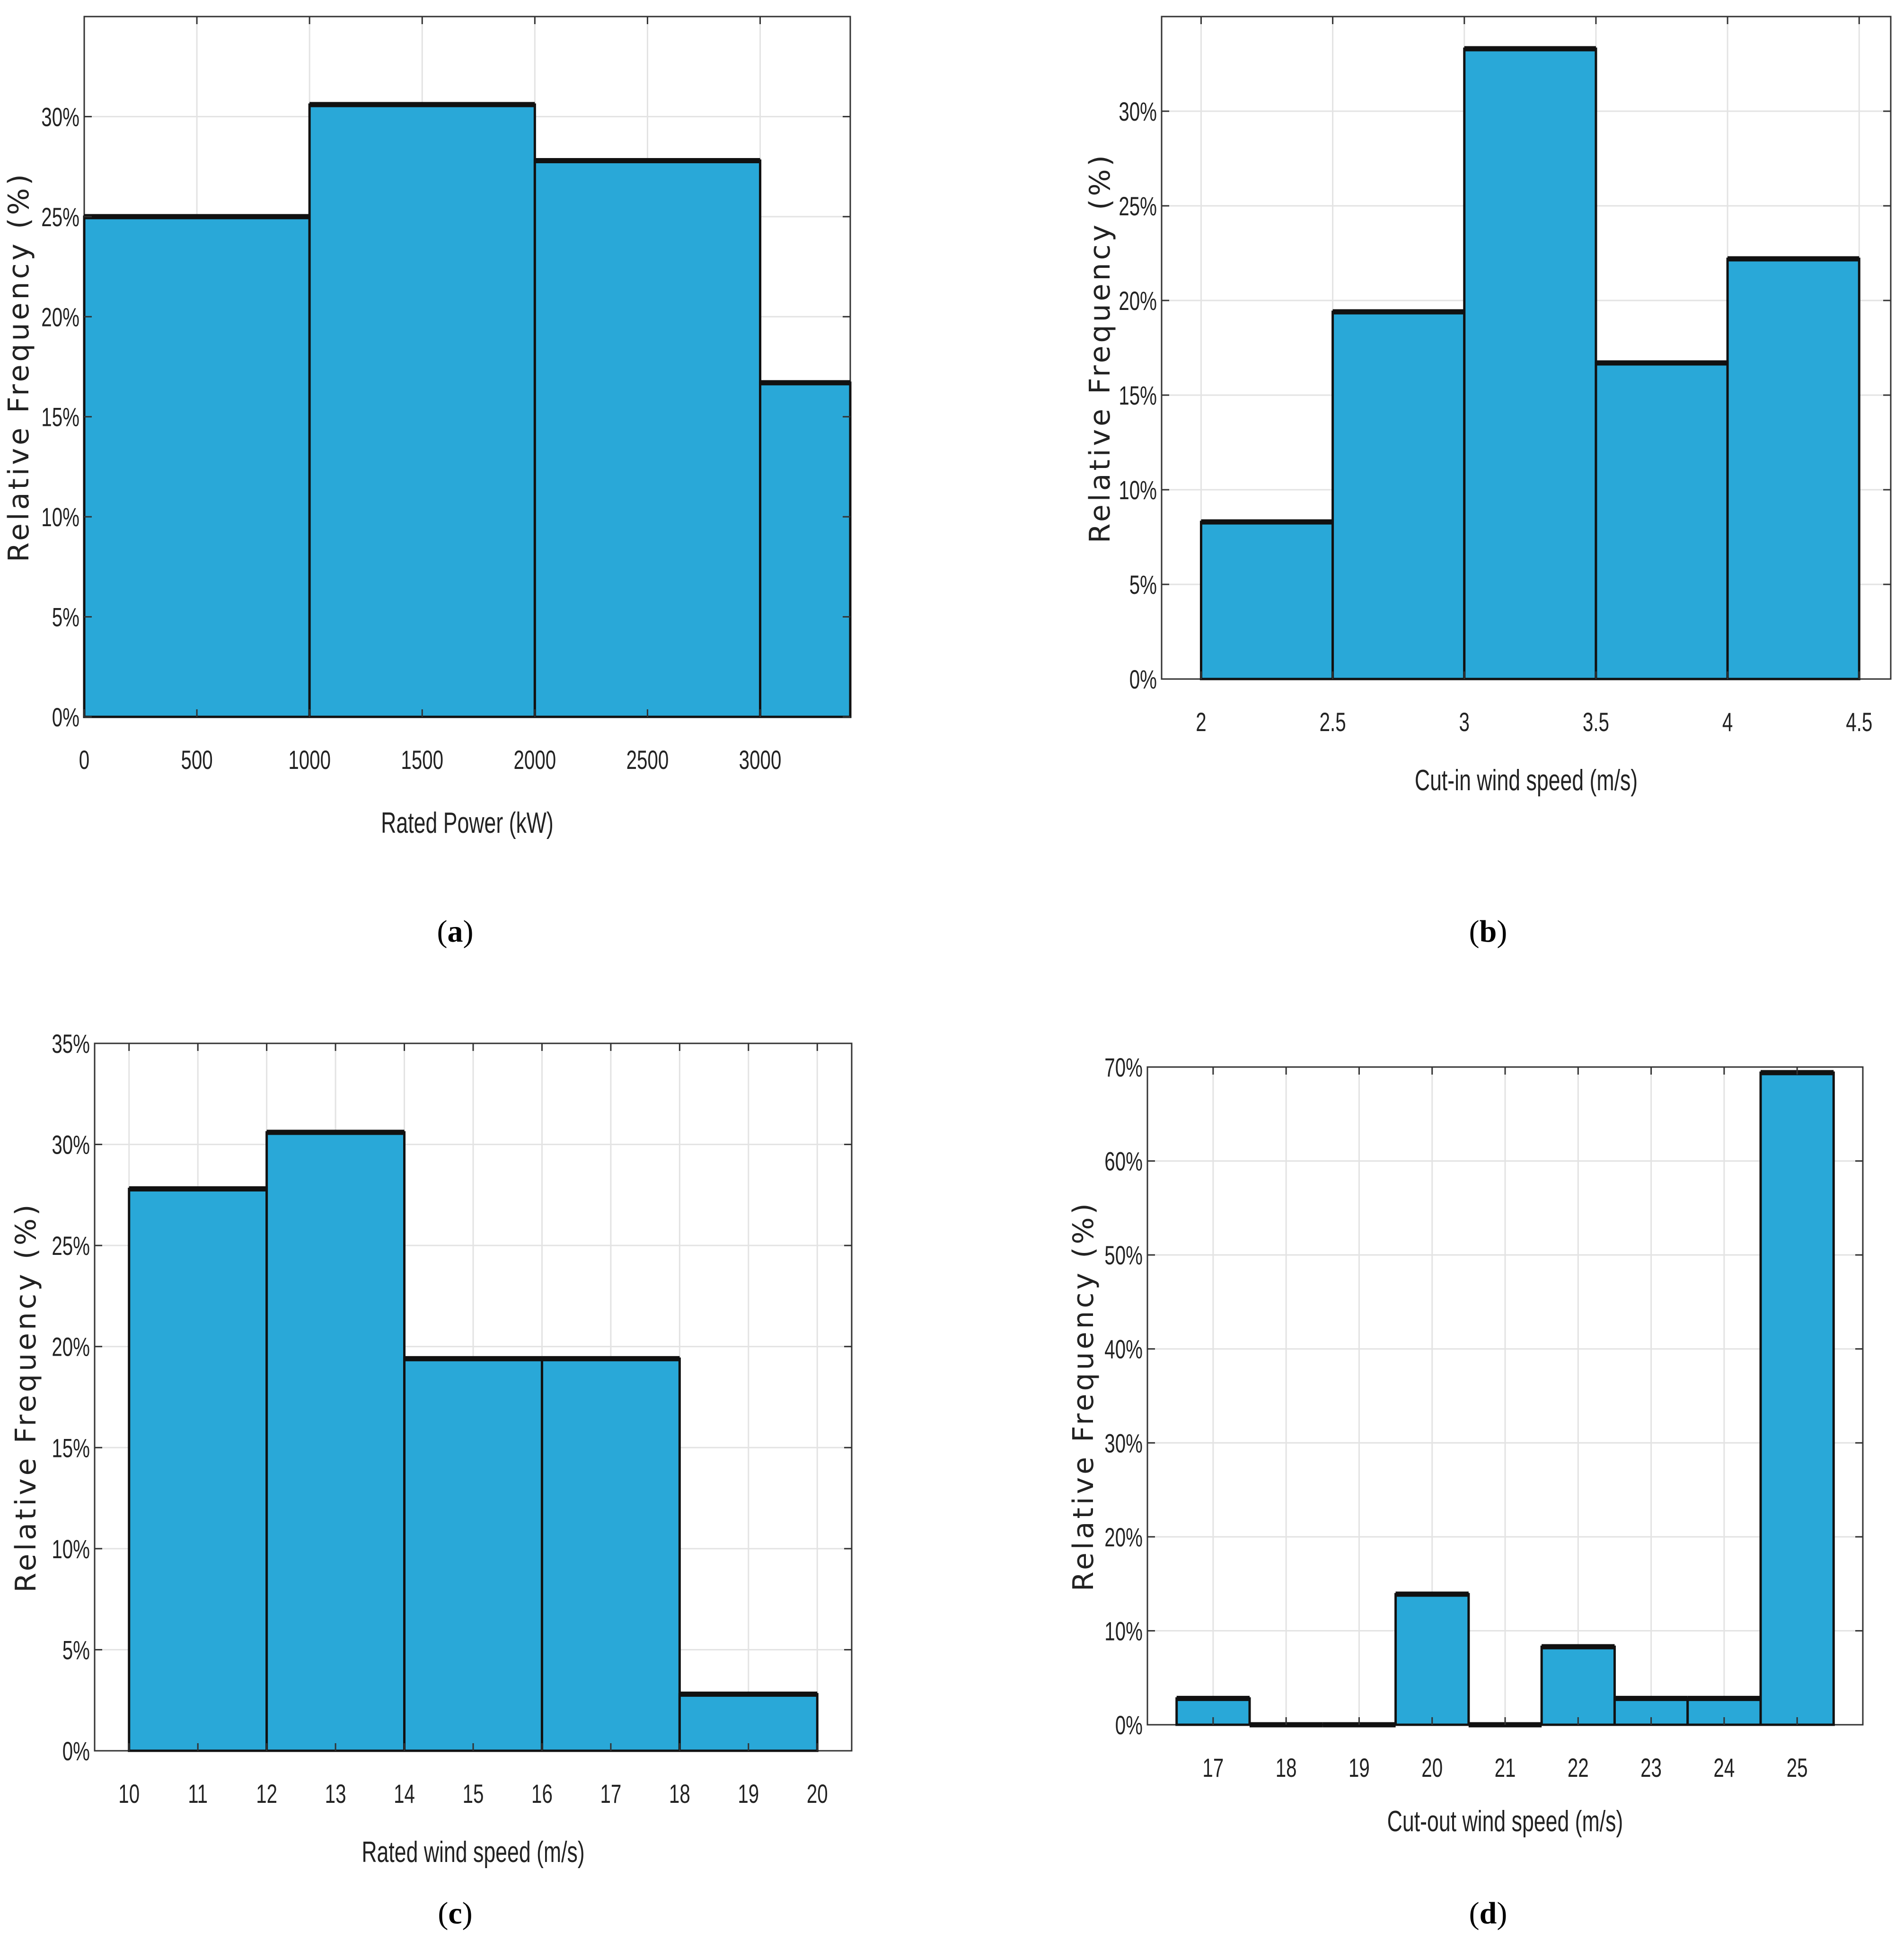 This screenshot has height=1941, width=1904. I want to click on y-tick-label: 50%, so click(1123, 1255).